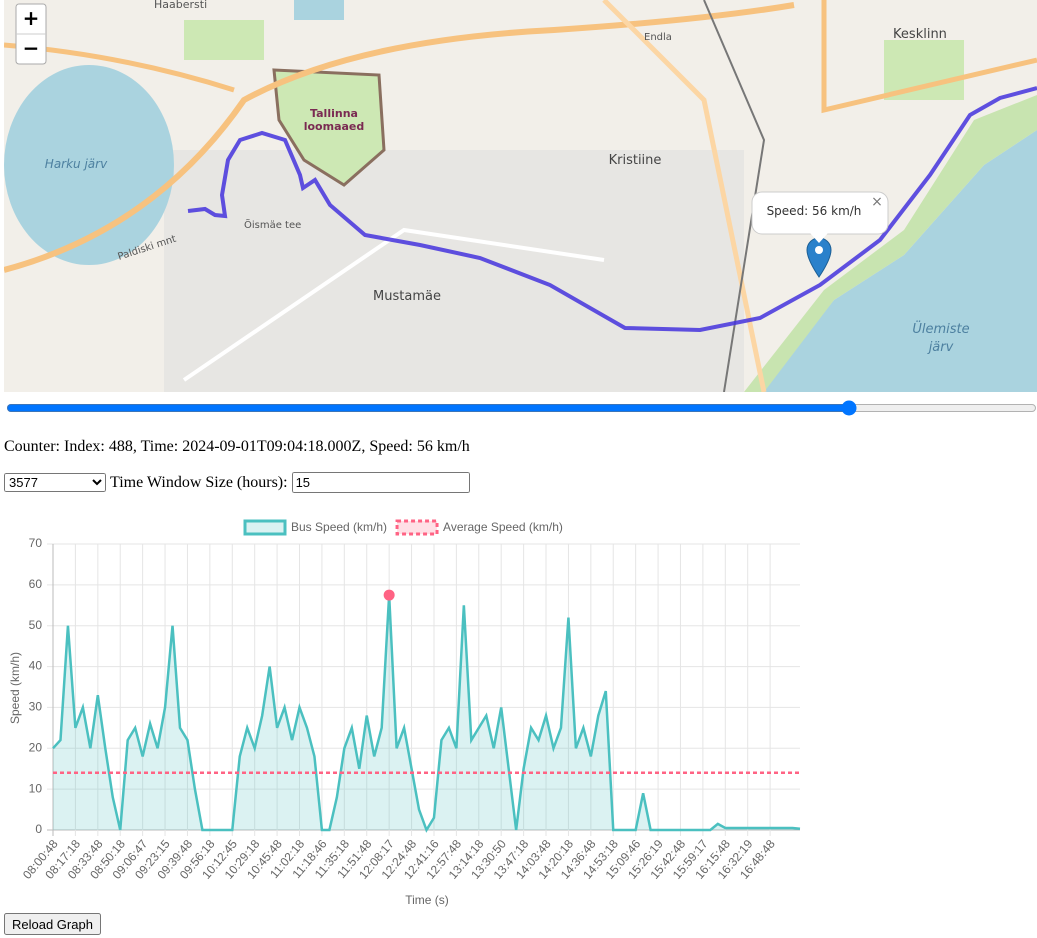  Describe the element at coordinates (389, 595) in the screenshot. I see `highlight-point` at that location.